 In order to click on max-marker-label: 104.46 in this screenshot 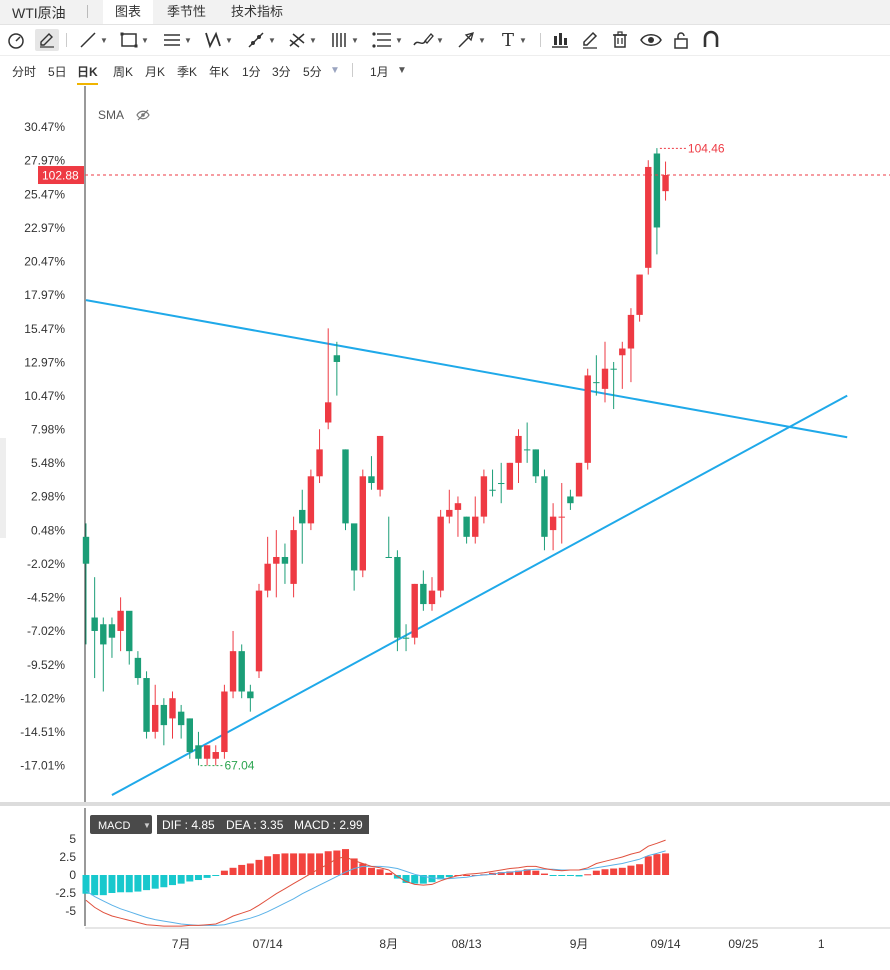, I will do `click(706, 148)`.